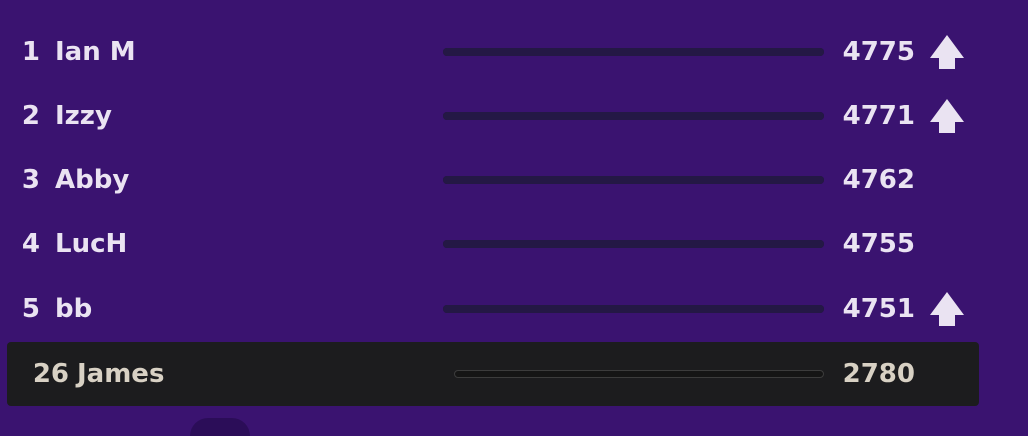 This screenshot has width=1028, height=436. I want to click on leaderboard-row-4: 4 LucH 4755, so click(514, 244).